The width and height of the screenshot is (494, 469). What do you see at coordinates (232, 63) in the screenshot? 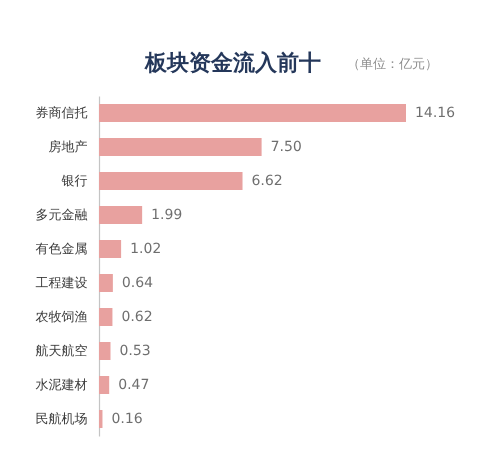
I see `chart-title: 板块资金流入前十` at bounding box center [232, 63].